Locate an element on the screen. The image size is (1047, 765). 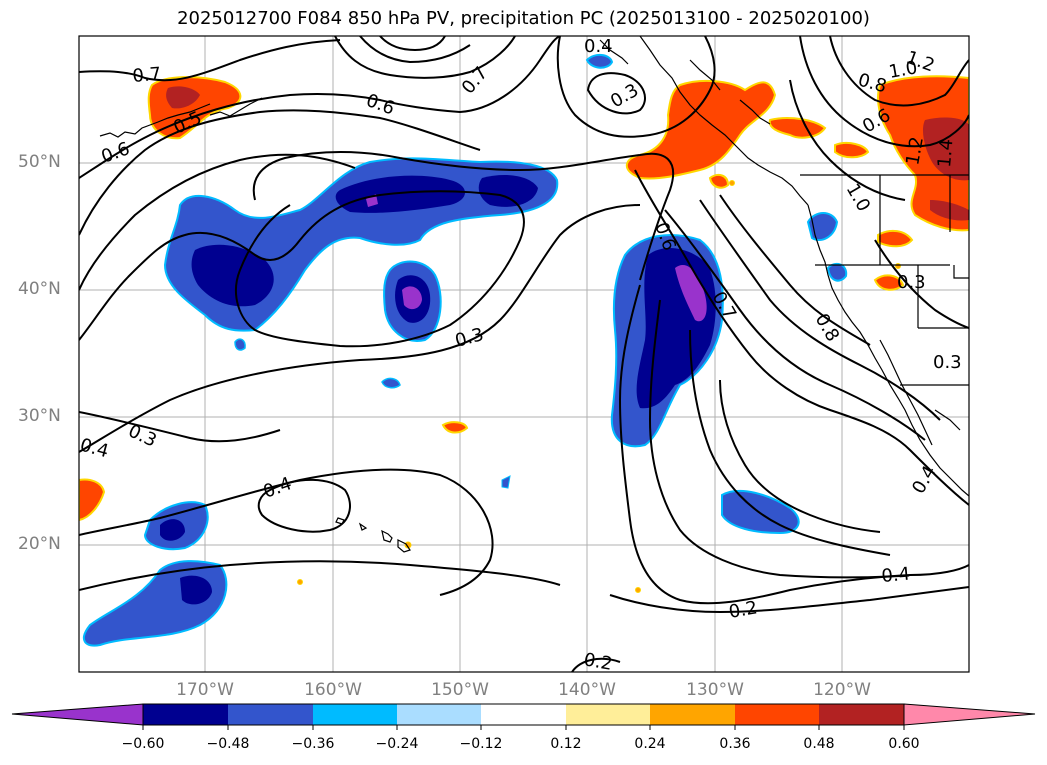
colorbar is located at coordinates (523, 716).